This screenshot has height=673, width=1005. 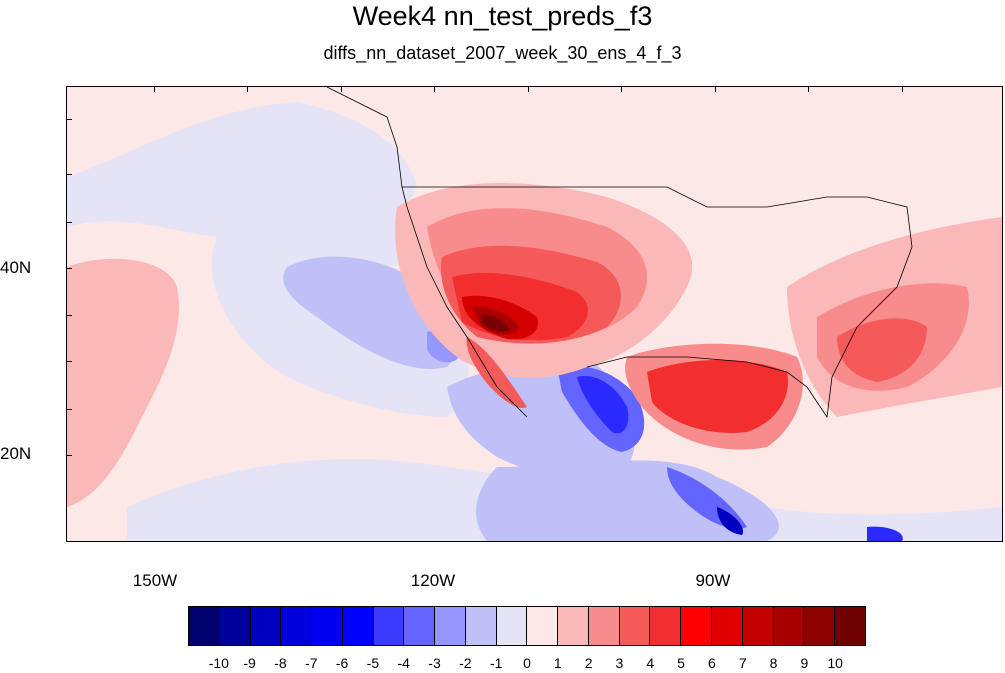 What do you see at coordinates (603, 405) in the screenshot?
I see `cool-core-mexico` at bounding box center [603, 405].